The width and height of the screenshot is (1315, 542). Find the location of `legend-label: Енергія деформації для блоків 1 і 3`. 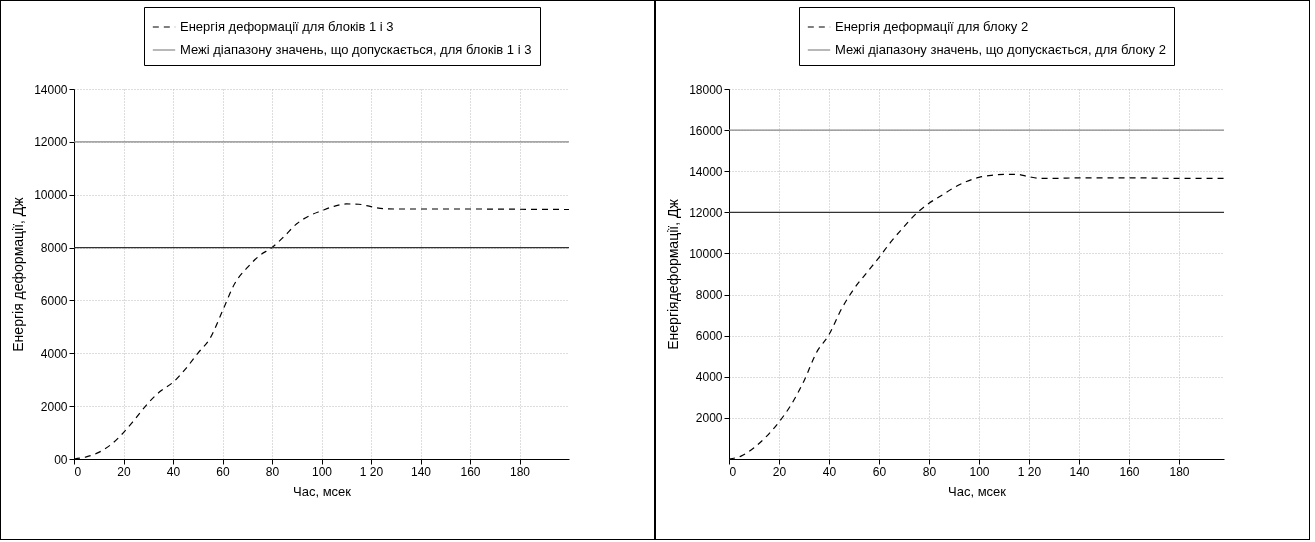

legend-label: Енергія деформації для блоків 1 і 3 is located at coordinates (287, 26).